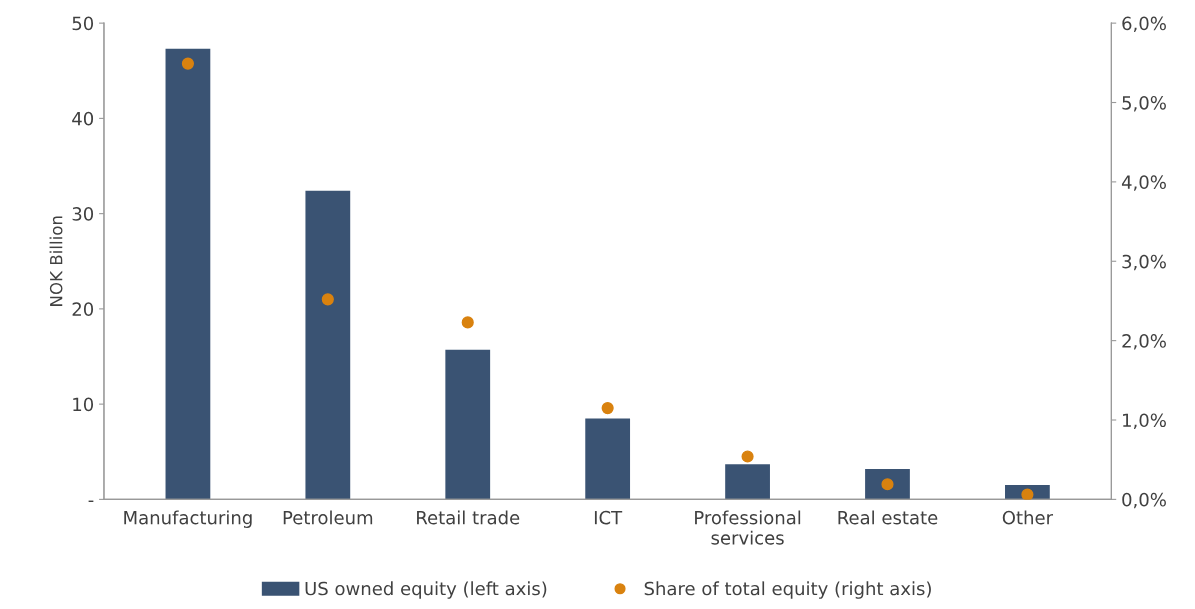 Image resolution: width=1195 pixels, height=609 pixels. Describe the element at coordinates (91, 501) in the screenshot. I see `y-tick-label: -` at that location.